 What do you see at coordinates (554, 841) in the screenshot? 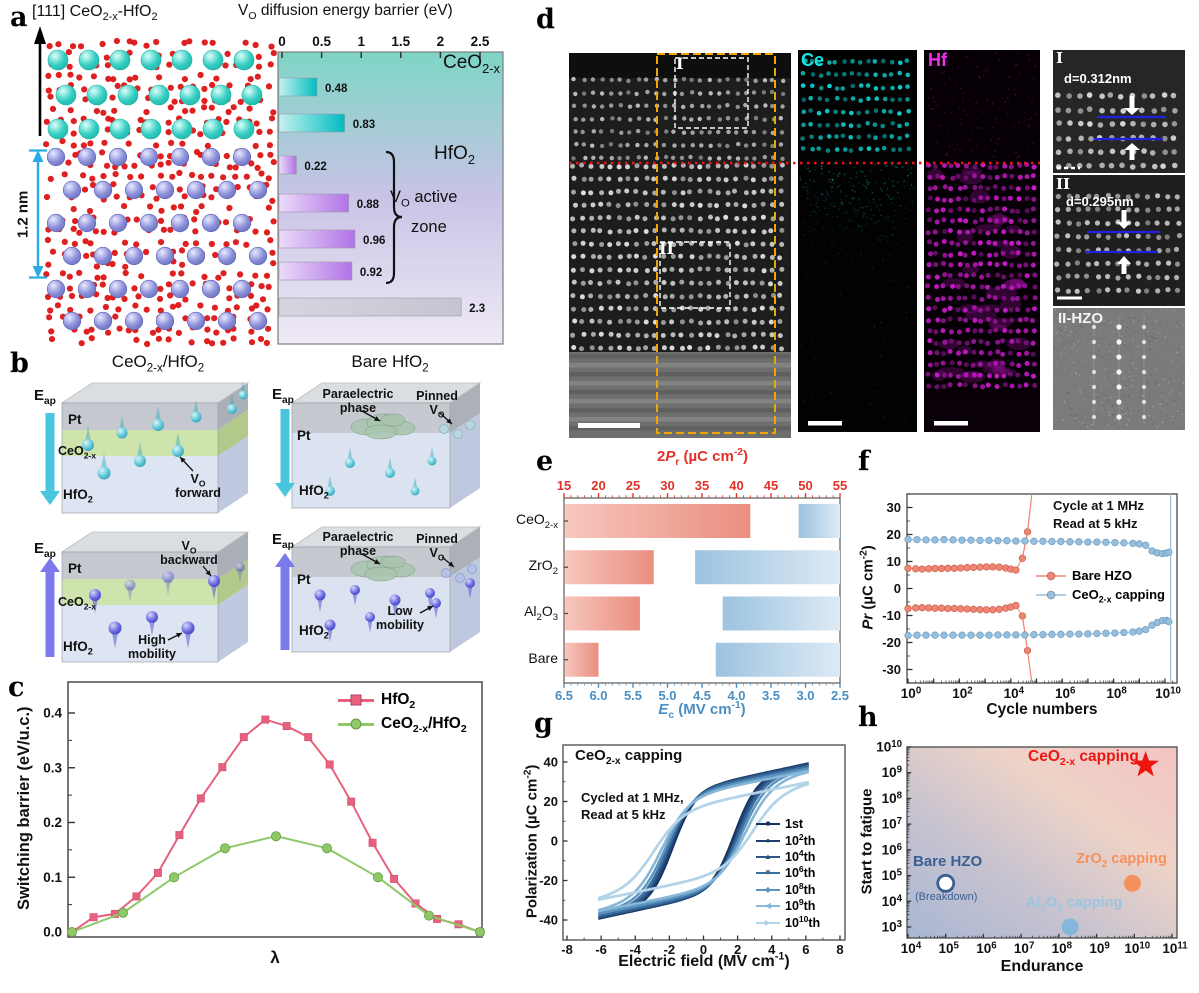
I see `g-y-tick: 0` at bounding box center [554, 841].